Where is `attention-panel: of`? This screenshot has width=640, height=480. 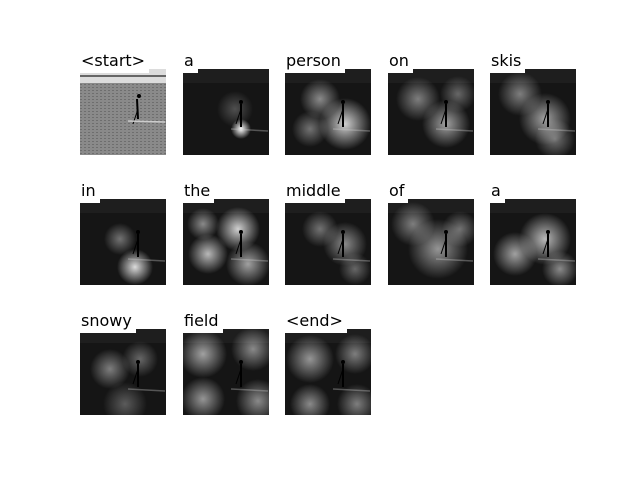 attention-panel: of is located at coordinates (431, 233).